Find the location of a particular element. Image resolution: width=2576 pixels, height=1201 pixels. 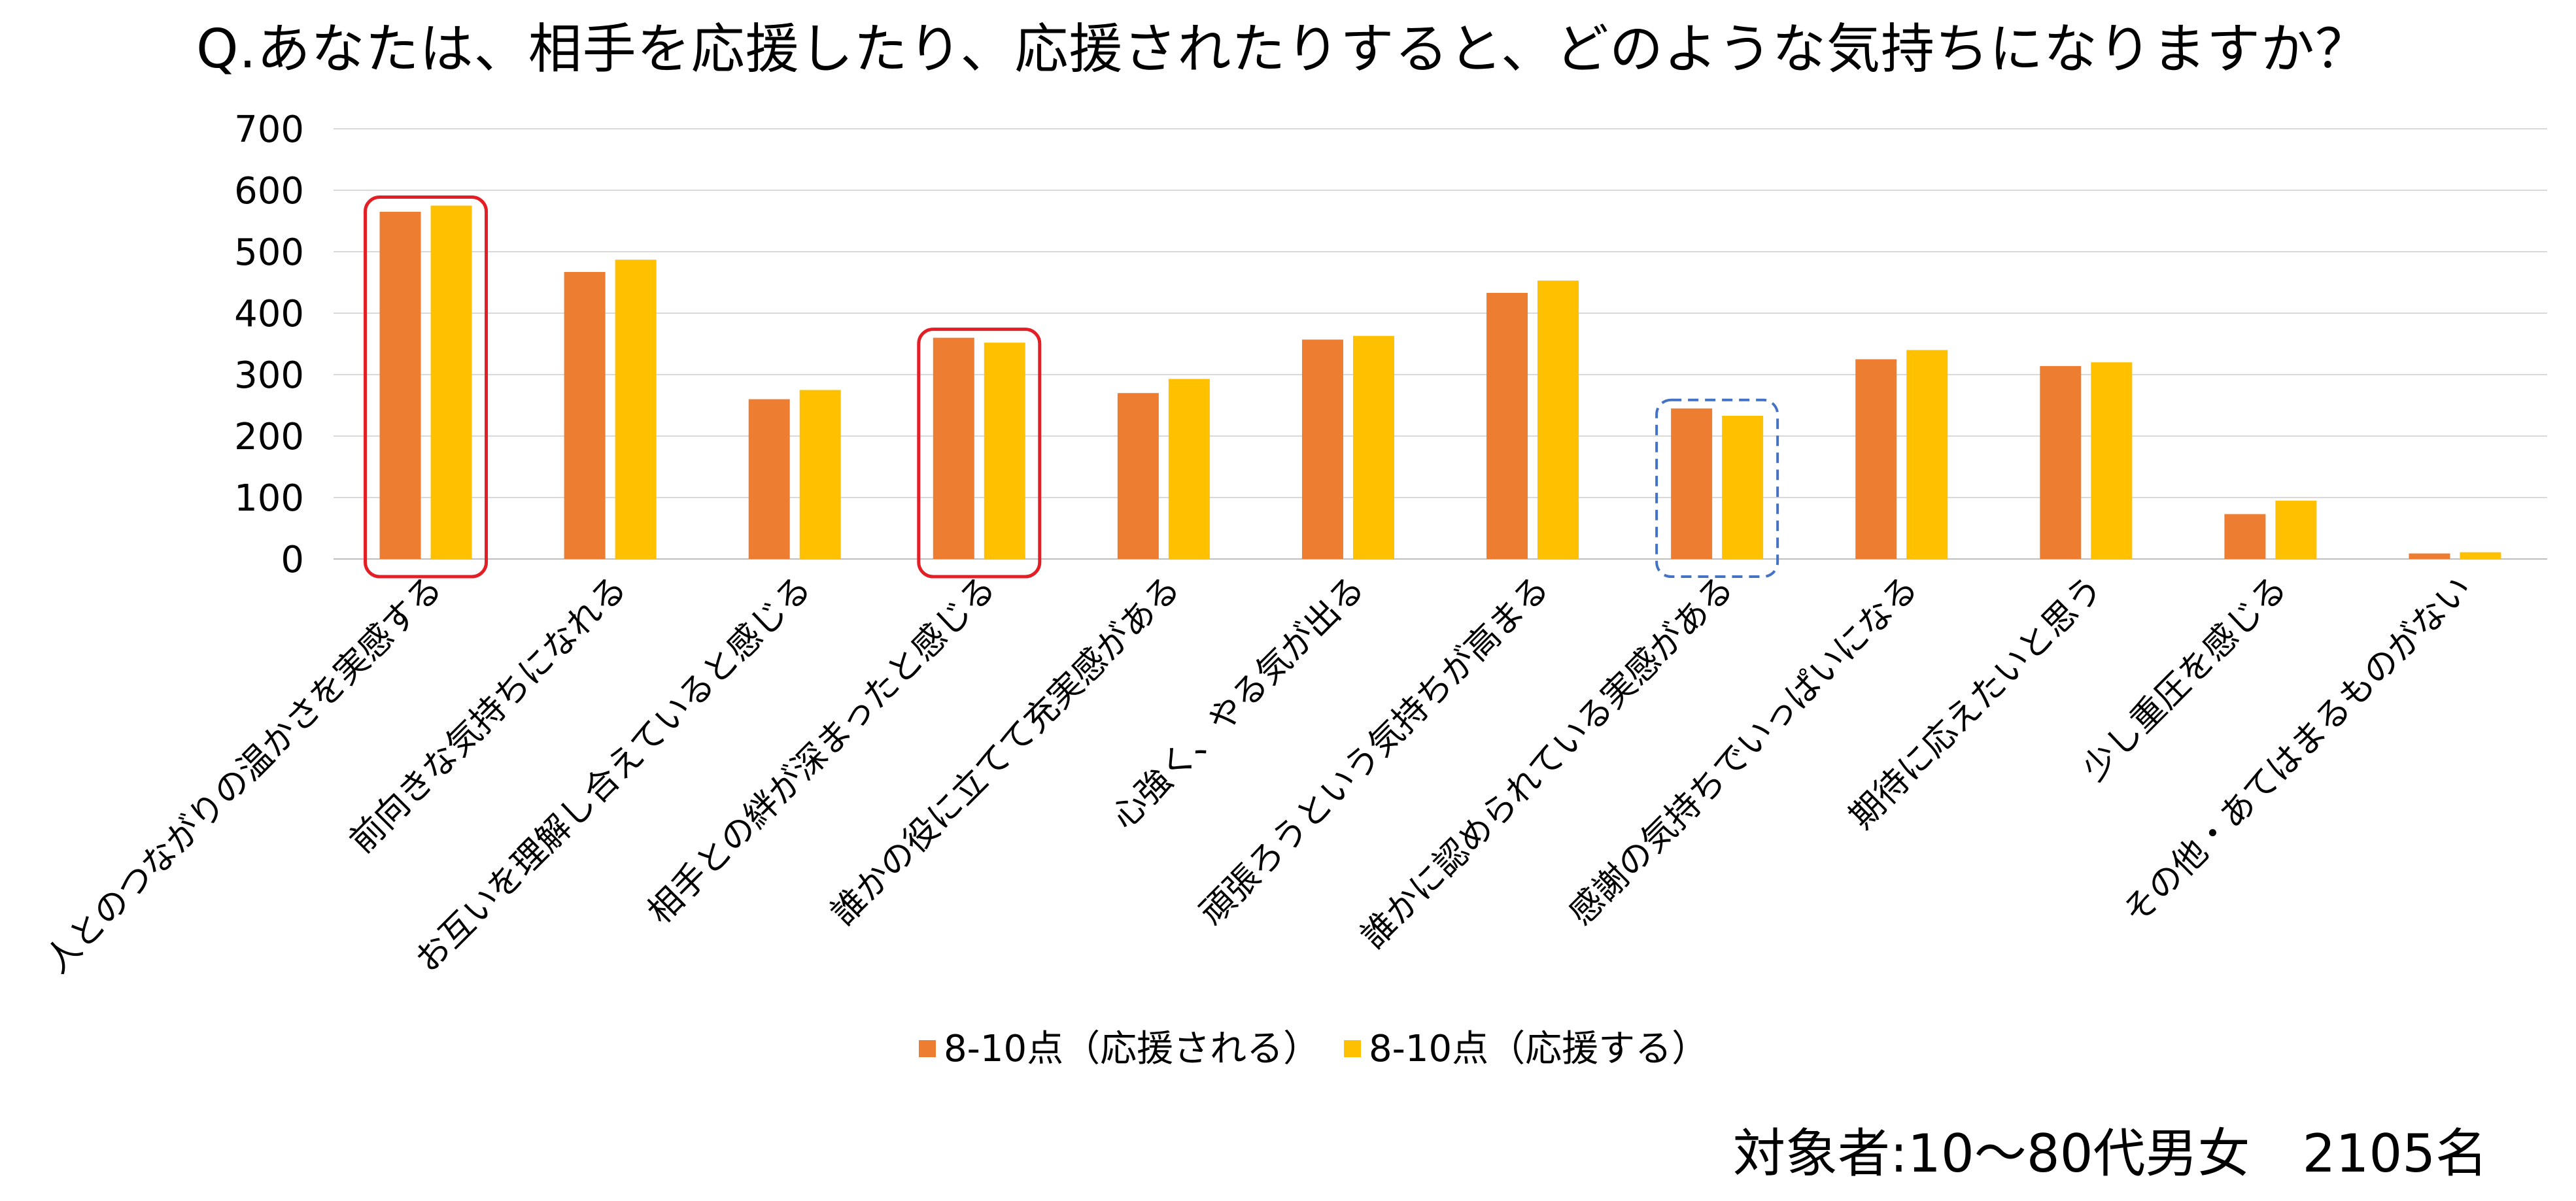

y-tick-label: 600 is located at coordinates (269, 191).